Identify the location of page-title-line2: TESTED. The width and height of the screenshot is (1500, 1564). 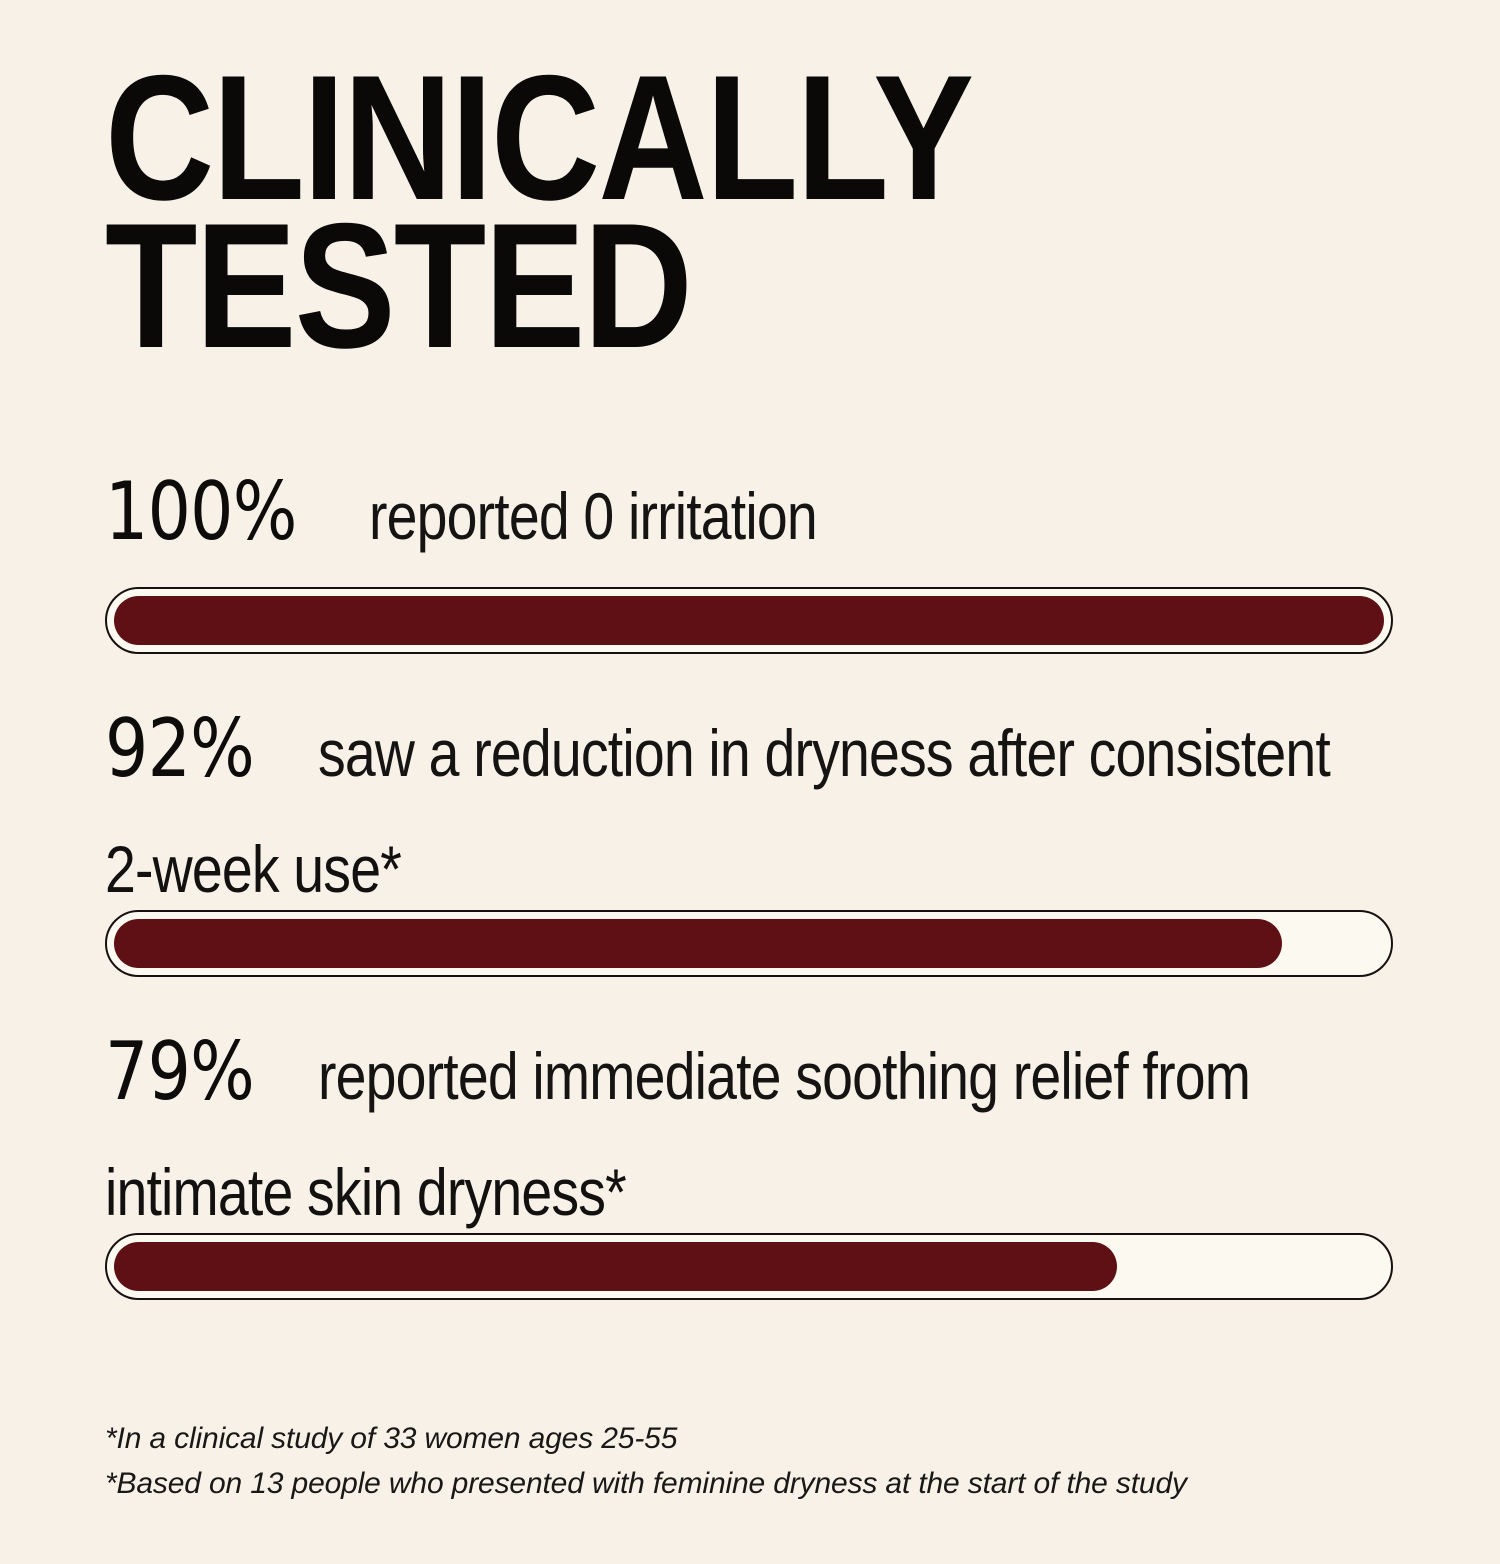
(399, 285).